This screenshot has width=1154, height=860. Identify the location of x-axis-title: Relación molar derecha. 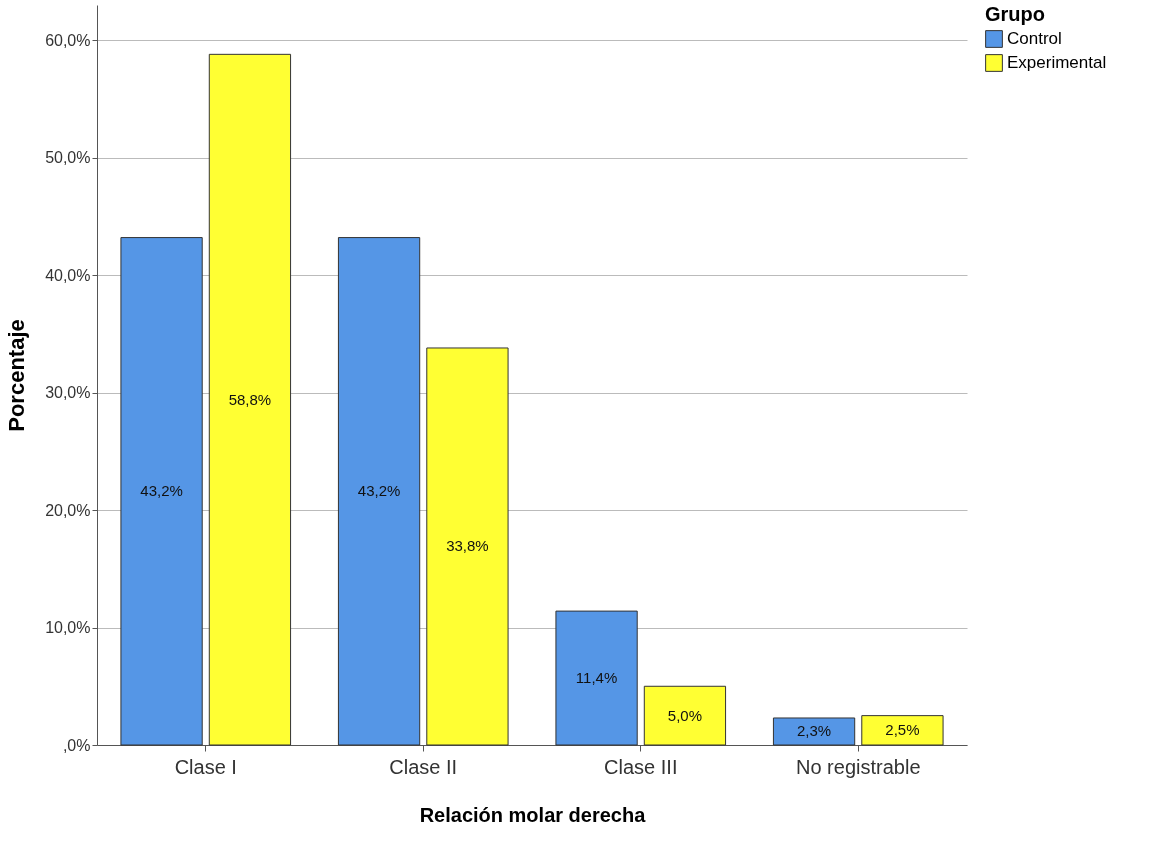
(533, 814).